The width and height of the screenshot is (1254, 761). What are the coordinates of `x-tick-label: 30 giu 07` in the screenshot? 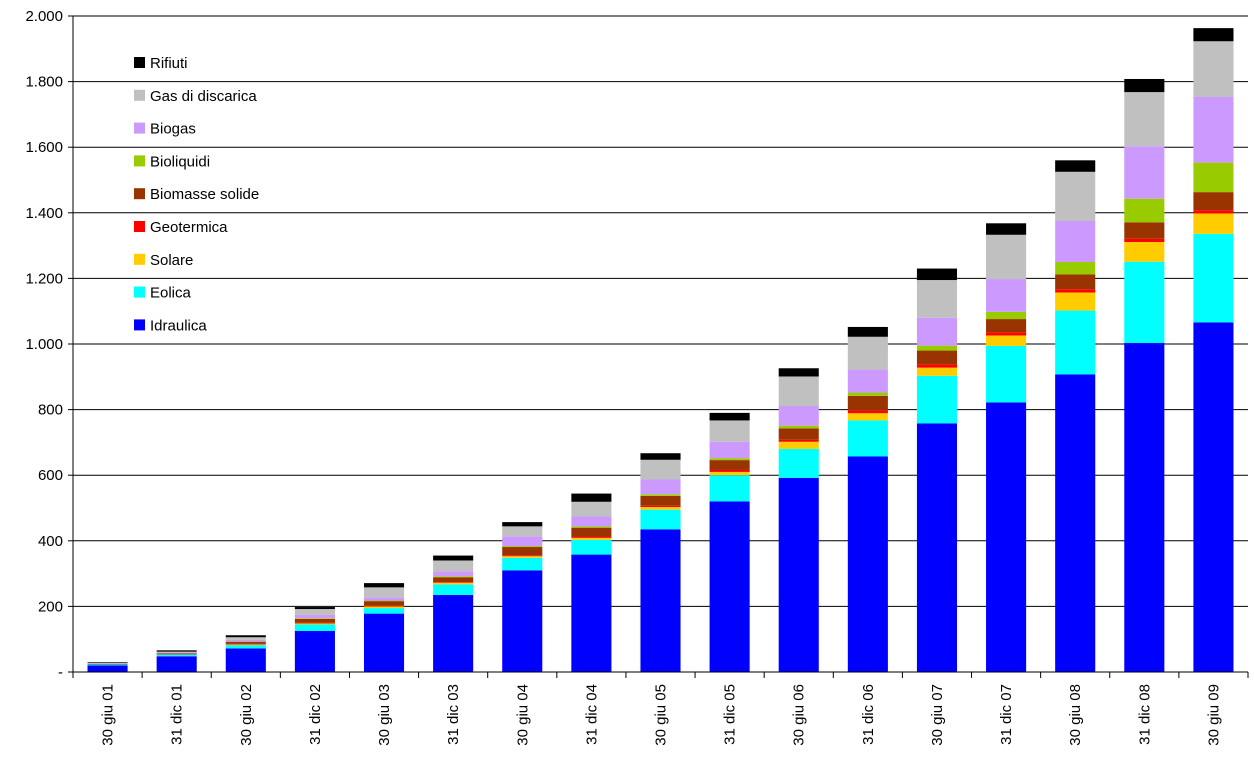 It's located at (937, 715).